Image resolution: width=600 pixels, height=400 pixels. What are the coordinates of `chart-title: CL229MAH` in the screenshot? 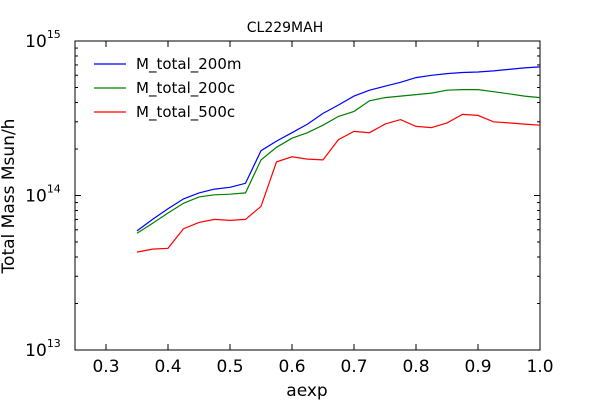 It's located at (285, 28).